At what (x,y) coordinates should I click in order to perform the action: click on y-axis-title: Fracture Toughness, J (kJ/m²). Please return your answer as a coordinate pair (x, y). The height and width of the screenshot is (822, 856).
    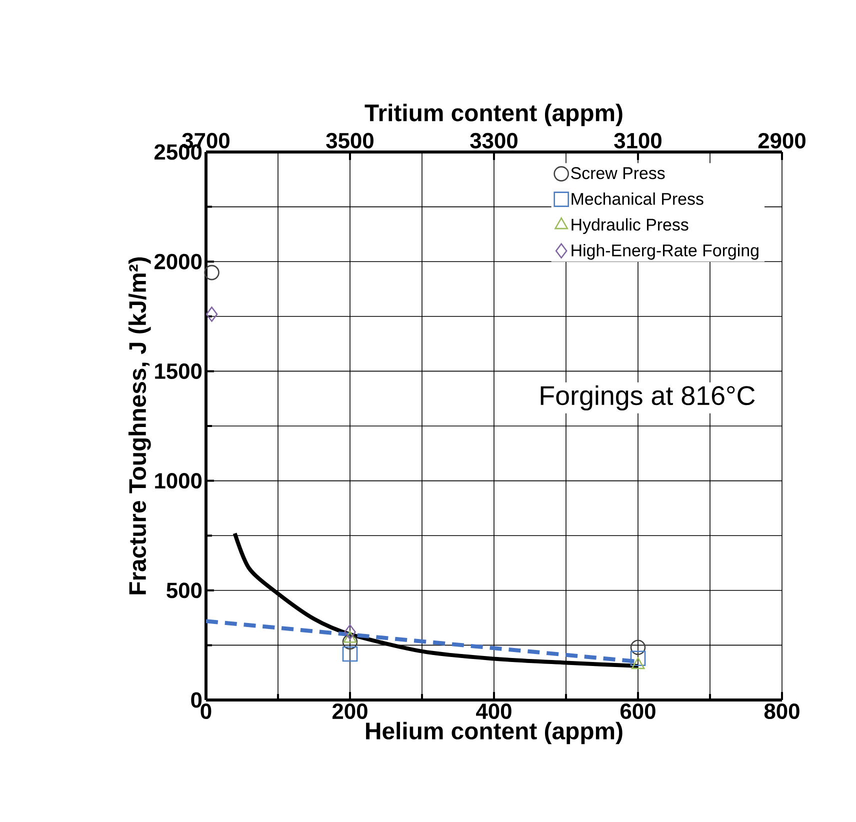
    Looking at the image, I should click on (139, 425).